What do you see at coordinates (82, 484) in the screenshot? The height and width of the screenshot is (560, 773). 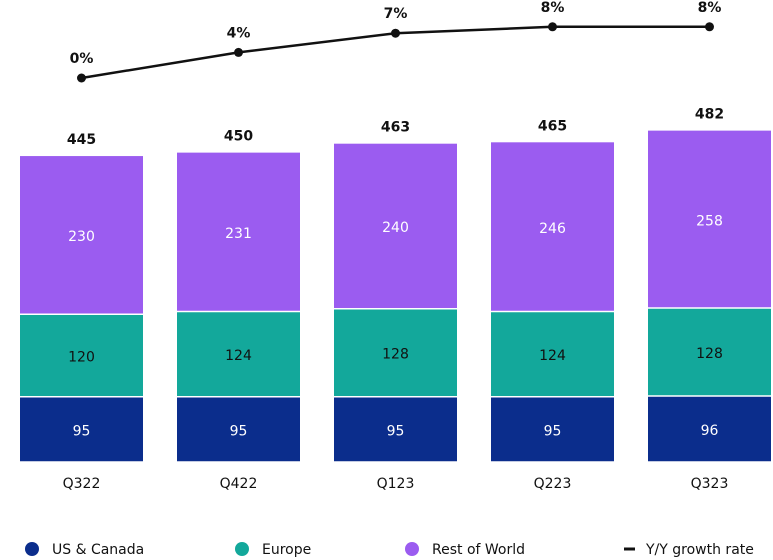 I see `x-tick-label: Q322` at bounding box center [82, 484].